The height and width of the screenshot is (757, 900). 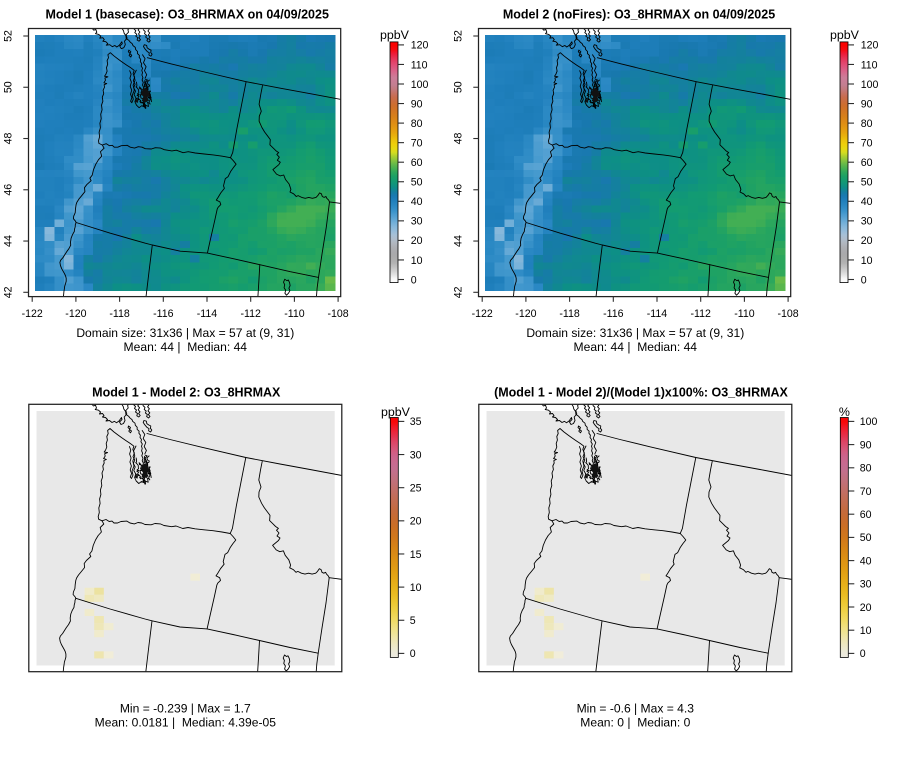 What do you see at coordinates (186, 723) in the screenshot?
I see `svg-text:Mean: 0.0181 | Median: 4.39e-: Mean: 0.0181 | Median: 4.39e-05` at bounding box center [186, 723].